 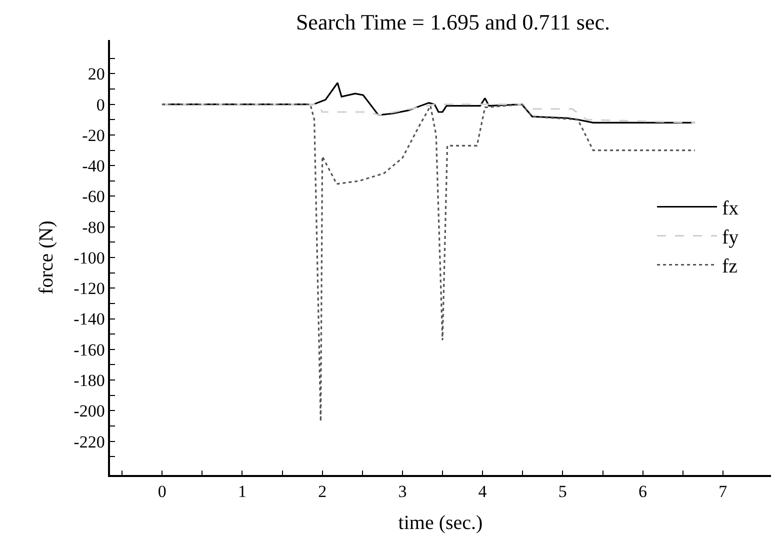 I want to click on y-tick-label: -40, so click(x=93, y=166).